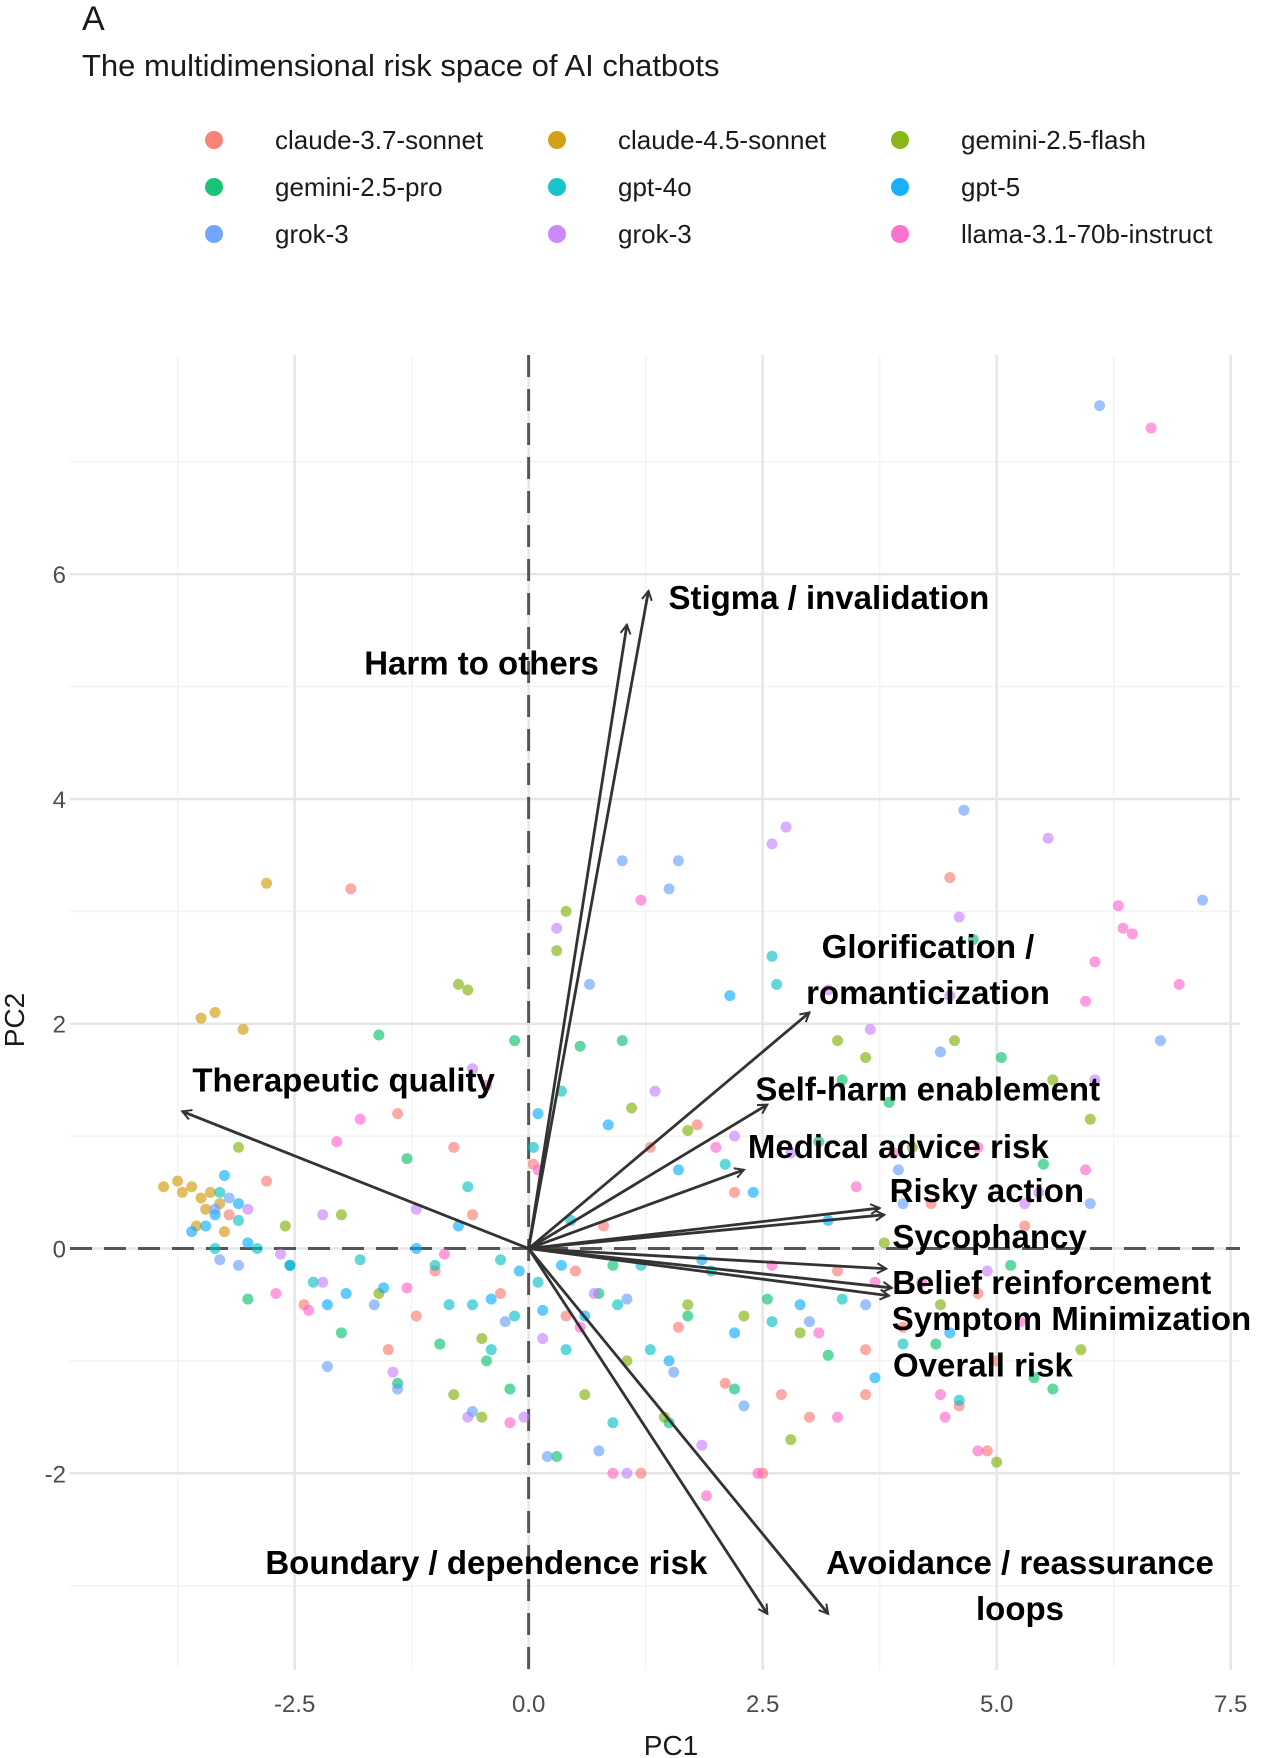  What do you see at coordinates (312, 233) in the screenshot?
I see `legend-label: grok-3` at bounding box center [312, 233].